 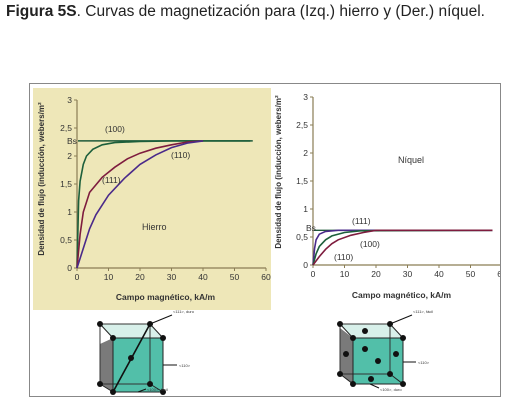 I want to click on right-y-tick-label: 0,5, so click(x=302, y=237).